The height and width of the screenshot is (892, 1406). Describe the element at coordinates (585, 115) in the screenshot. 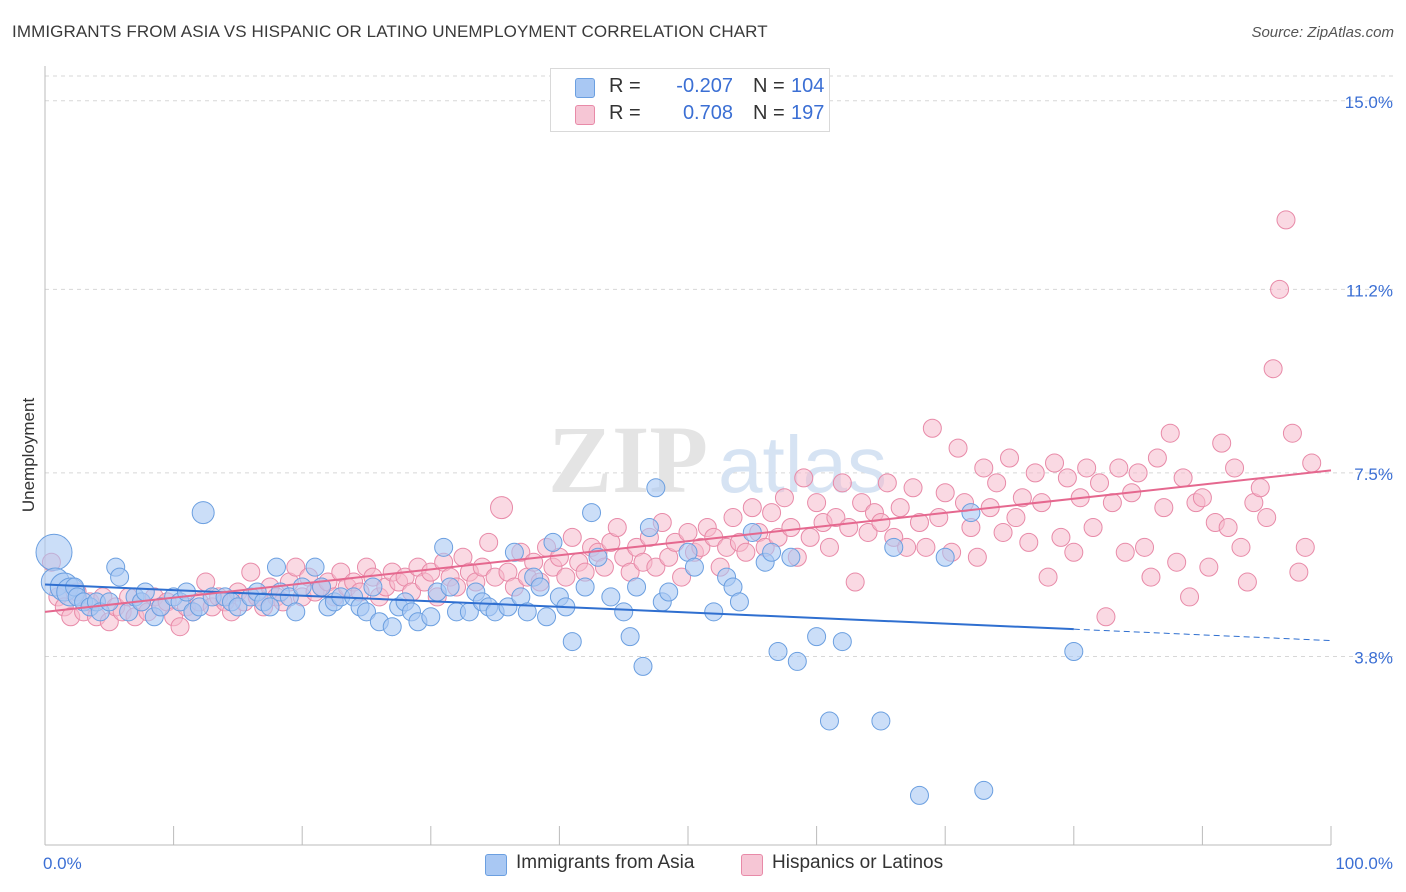

I see `legend-swatch-hispanic` at that location.